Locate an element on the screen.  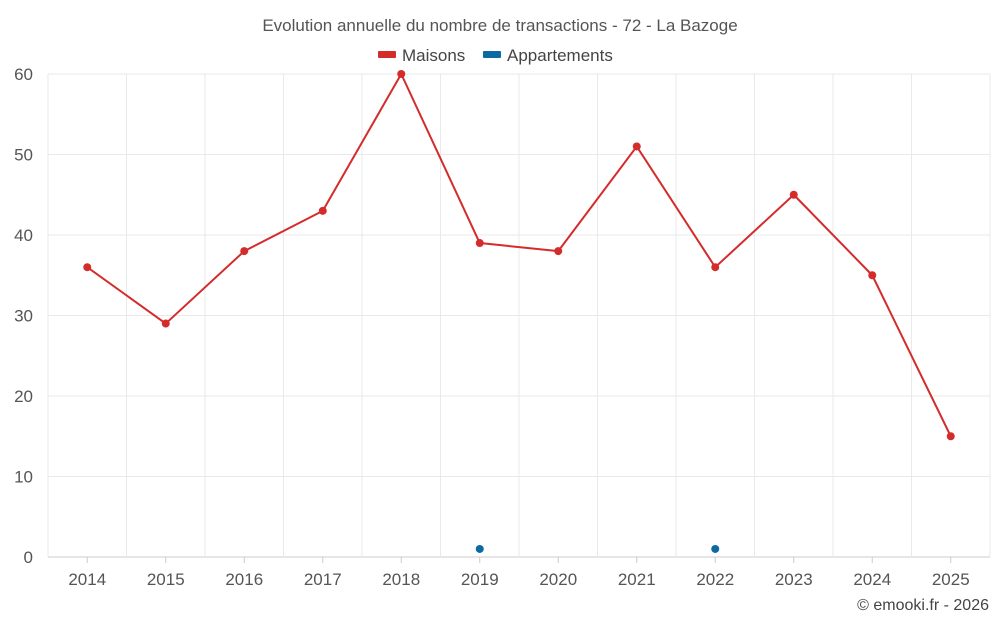
data-point-maisons-2015 is located at coordinates (165, 323).